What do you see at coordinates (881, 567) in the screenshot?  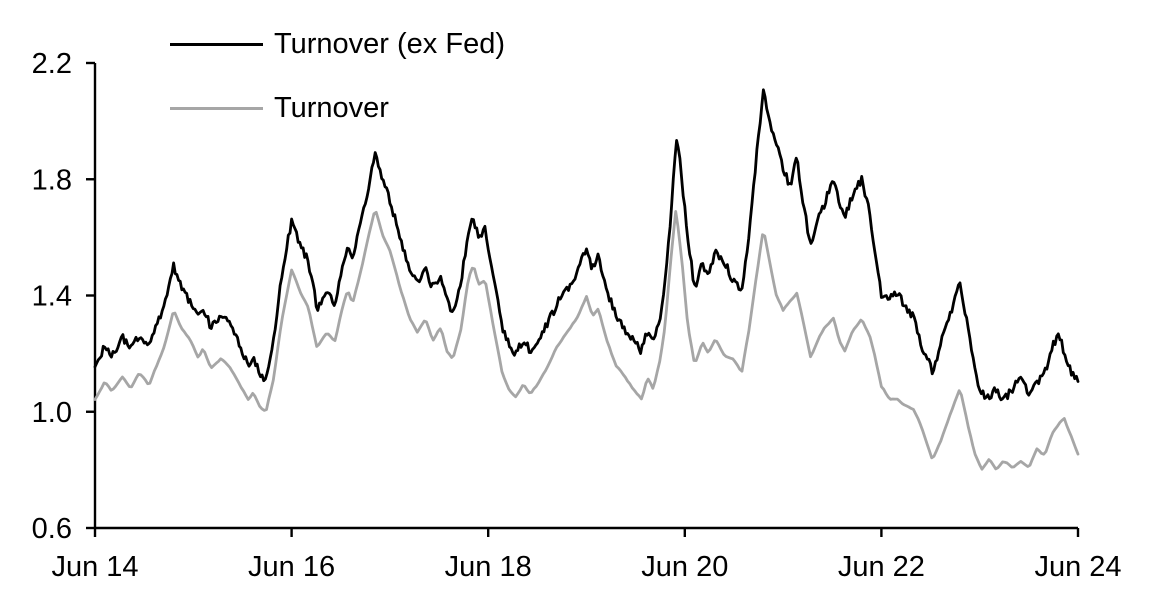 I see `x-tick-label: Jun 22` at bounding box center [881, 567].